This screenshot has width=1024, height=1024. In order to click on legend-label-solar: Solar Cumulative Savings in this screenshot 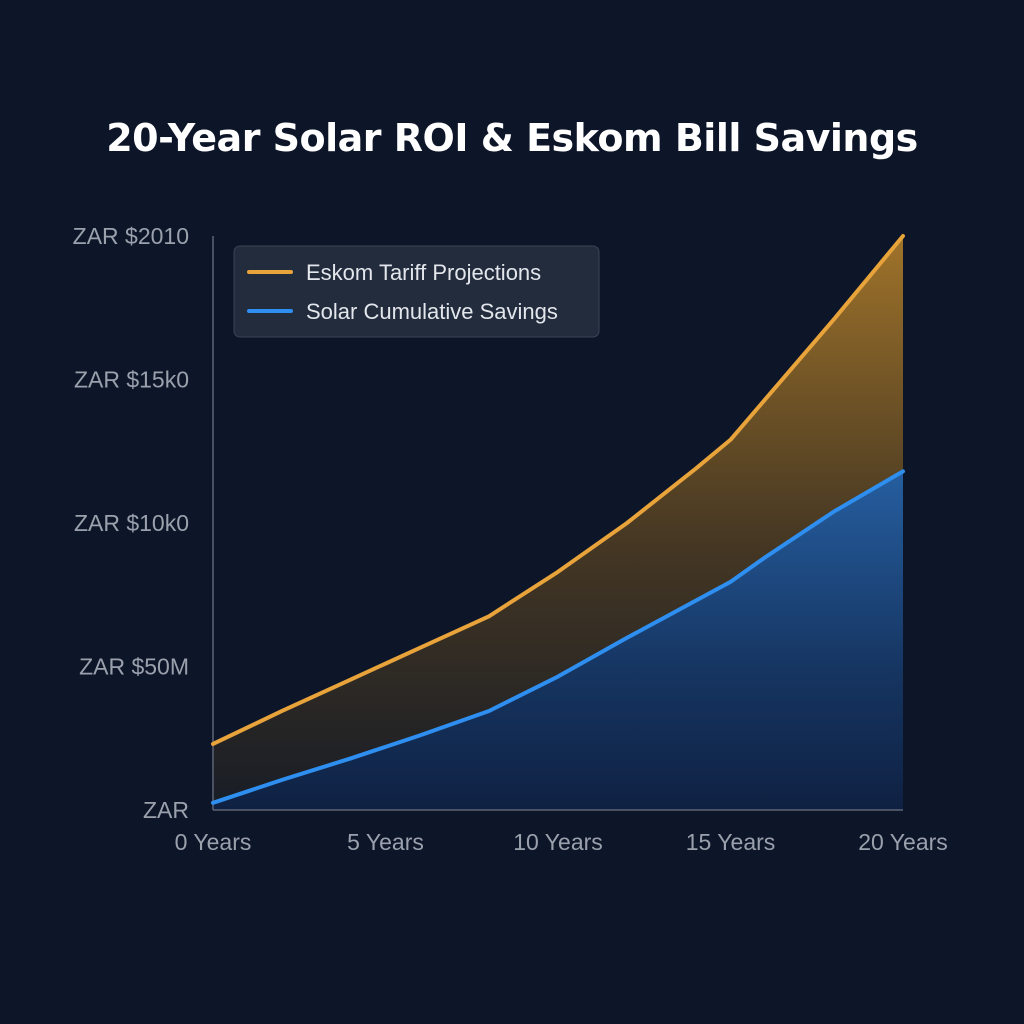, I will do `click(432, 311)`.